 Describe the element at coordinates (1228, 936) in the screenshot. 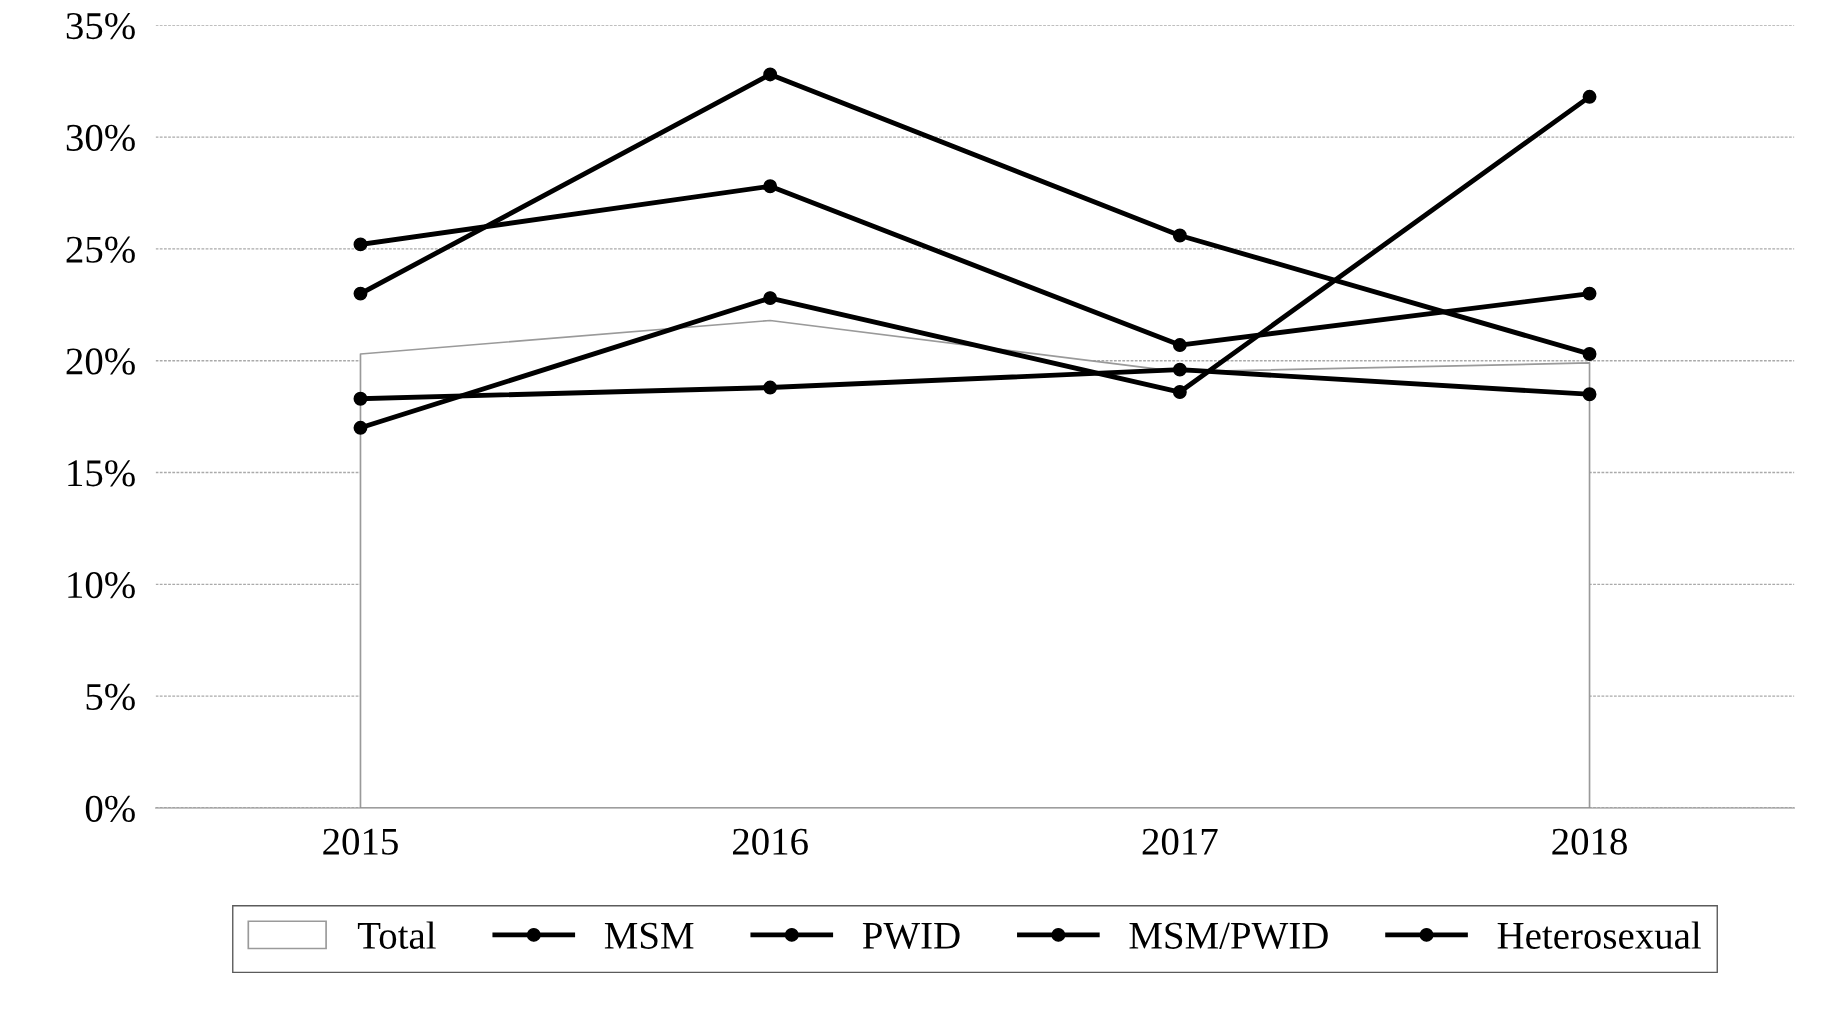

I see `legend-label: MSM/PWID` at that location.